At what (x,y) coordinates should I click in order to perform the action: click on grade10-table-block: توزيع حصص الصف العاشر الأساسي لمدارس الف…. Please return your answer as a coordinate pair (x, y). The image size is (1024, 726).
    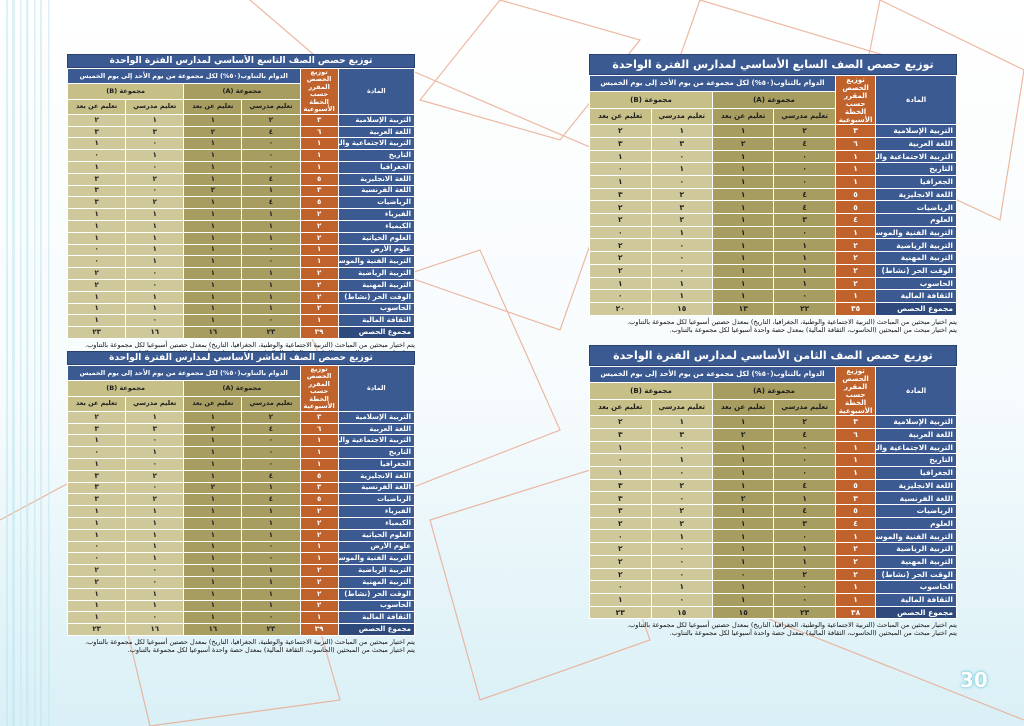
    Looking at the image, I should click on (241, 502).